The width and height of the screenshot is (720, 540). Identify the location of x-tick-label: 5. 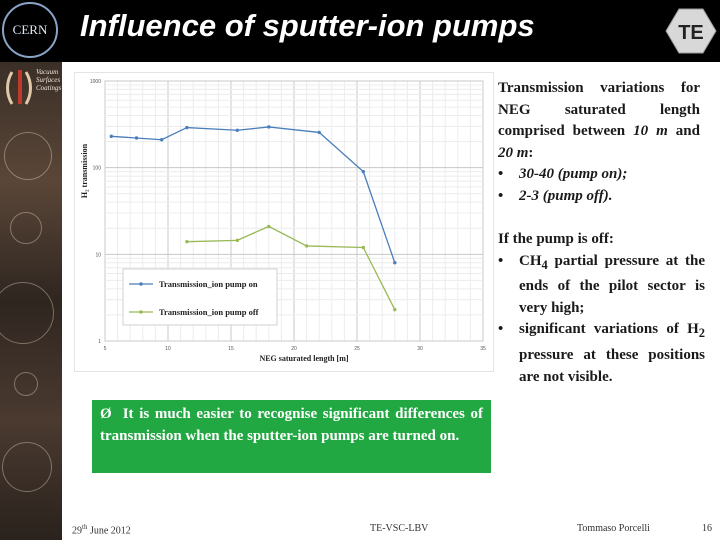
(105, 349).